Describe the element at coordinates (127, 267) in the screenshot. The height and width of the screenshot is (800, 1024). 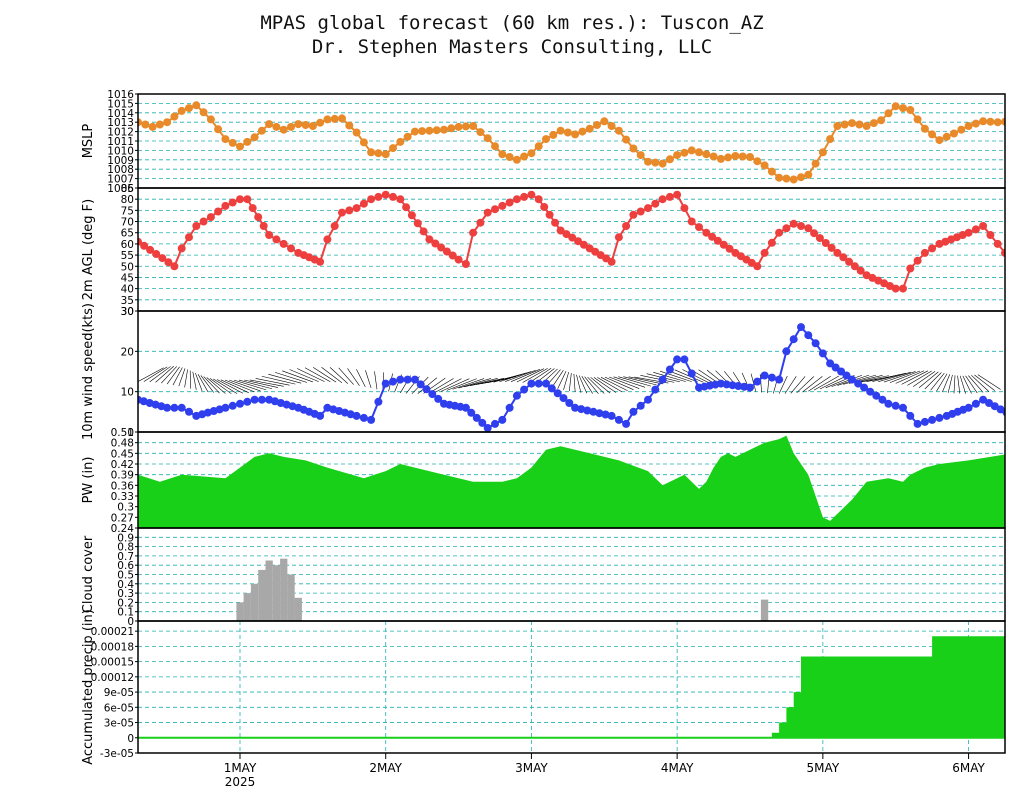
I see `y-tick-label: 50` at that location.